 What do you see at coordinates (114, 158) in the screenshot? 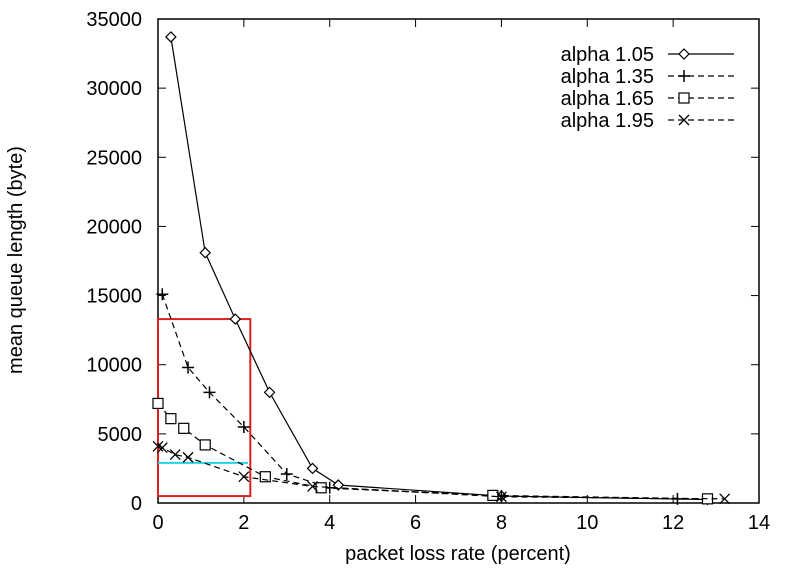
I see `y-tick-label: 25000` at bounding box center [114, 158].